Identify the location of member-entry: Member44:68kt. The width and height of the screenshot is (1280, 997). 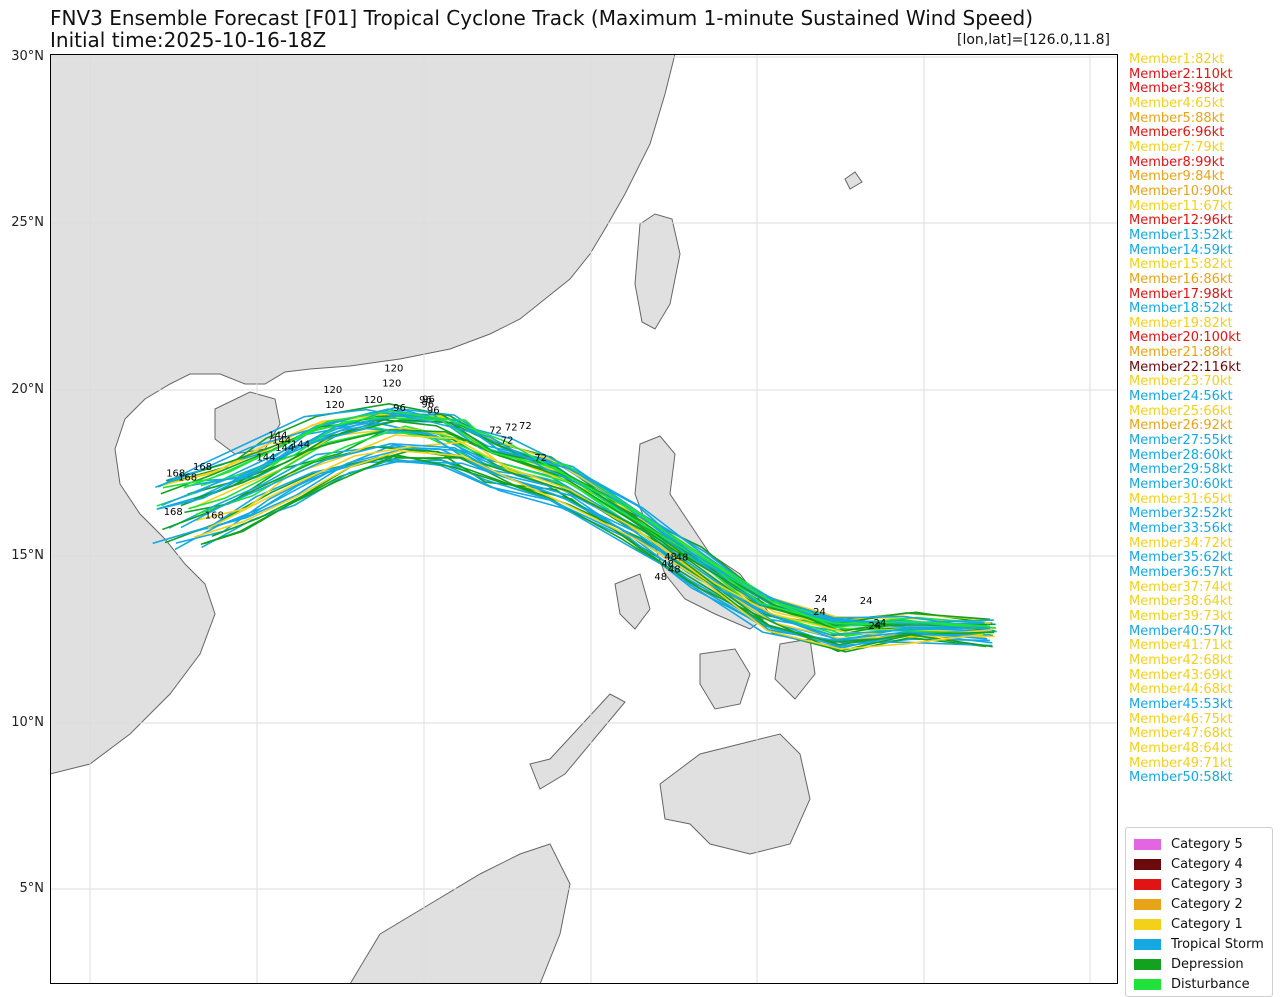
(1181, 690).